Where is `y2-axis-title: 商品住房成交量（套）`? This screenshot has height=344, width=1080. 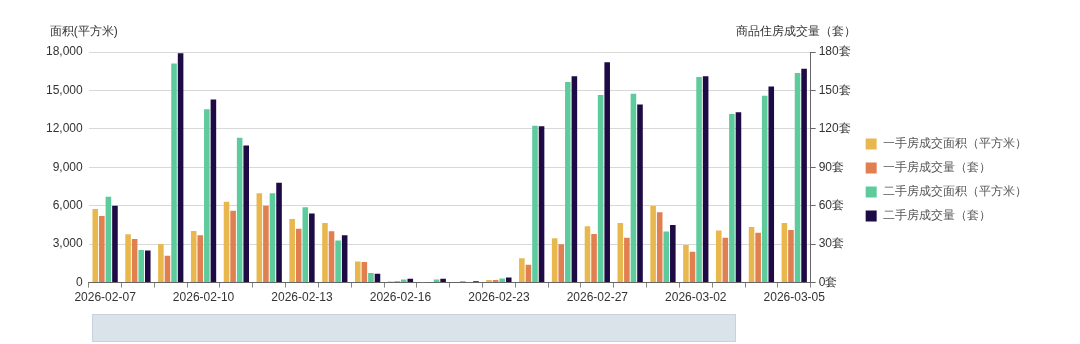
y2-axis-title: 商品住房成交量（套） is located at coordinates (795, 31).